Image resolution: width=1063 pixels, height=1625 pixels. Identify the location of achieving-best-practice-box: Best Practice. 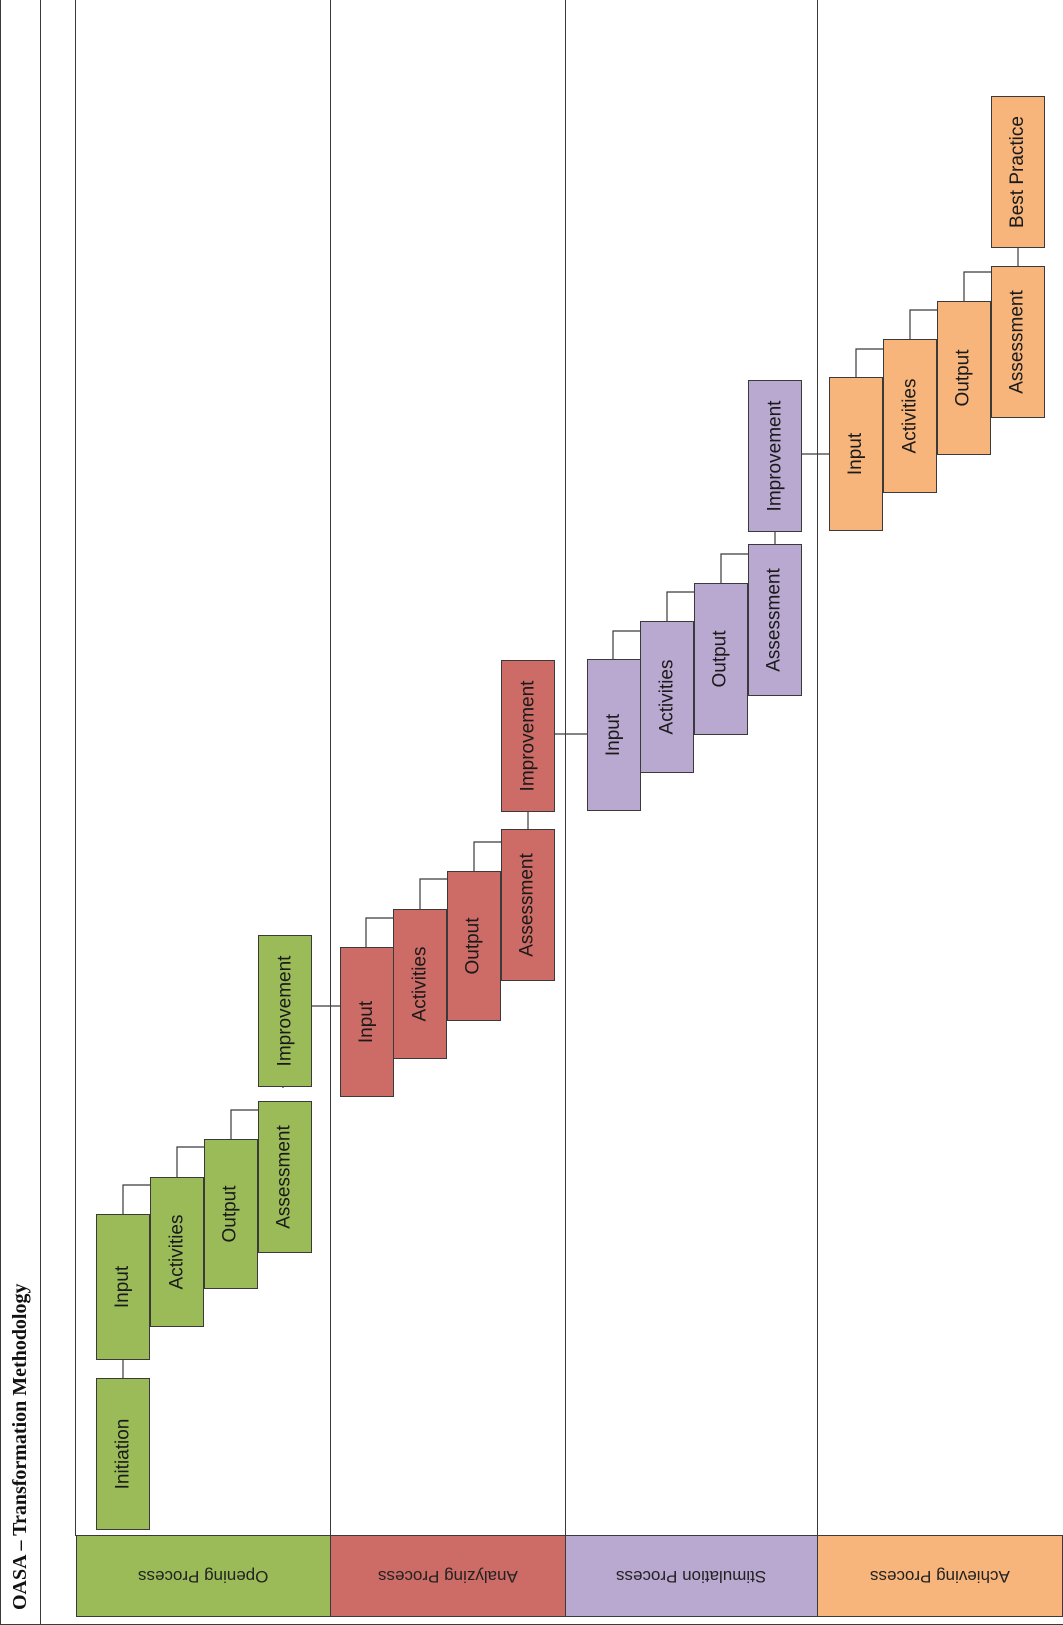
(1018, 172).